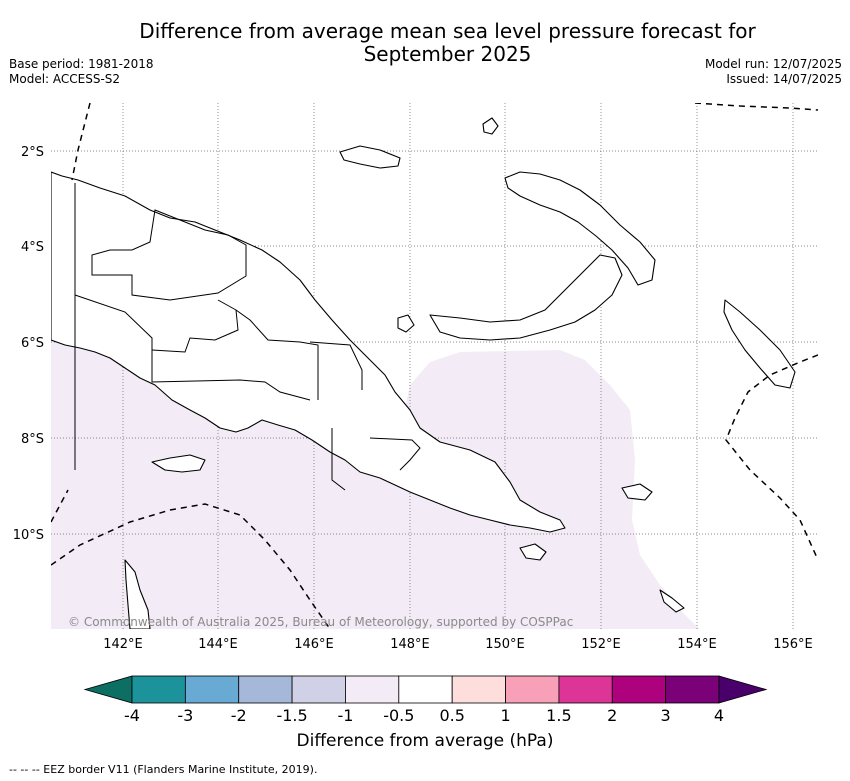 The height and width of the screenshot is (781, 850). Describe the element at coordinates (743, 689) in the screenshot. I see `colorbar-extend-high` at that location.